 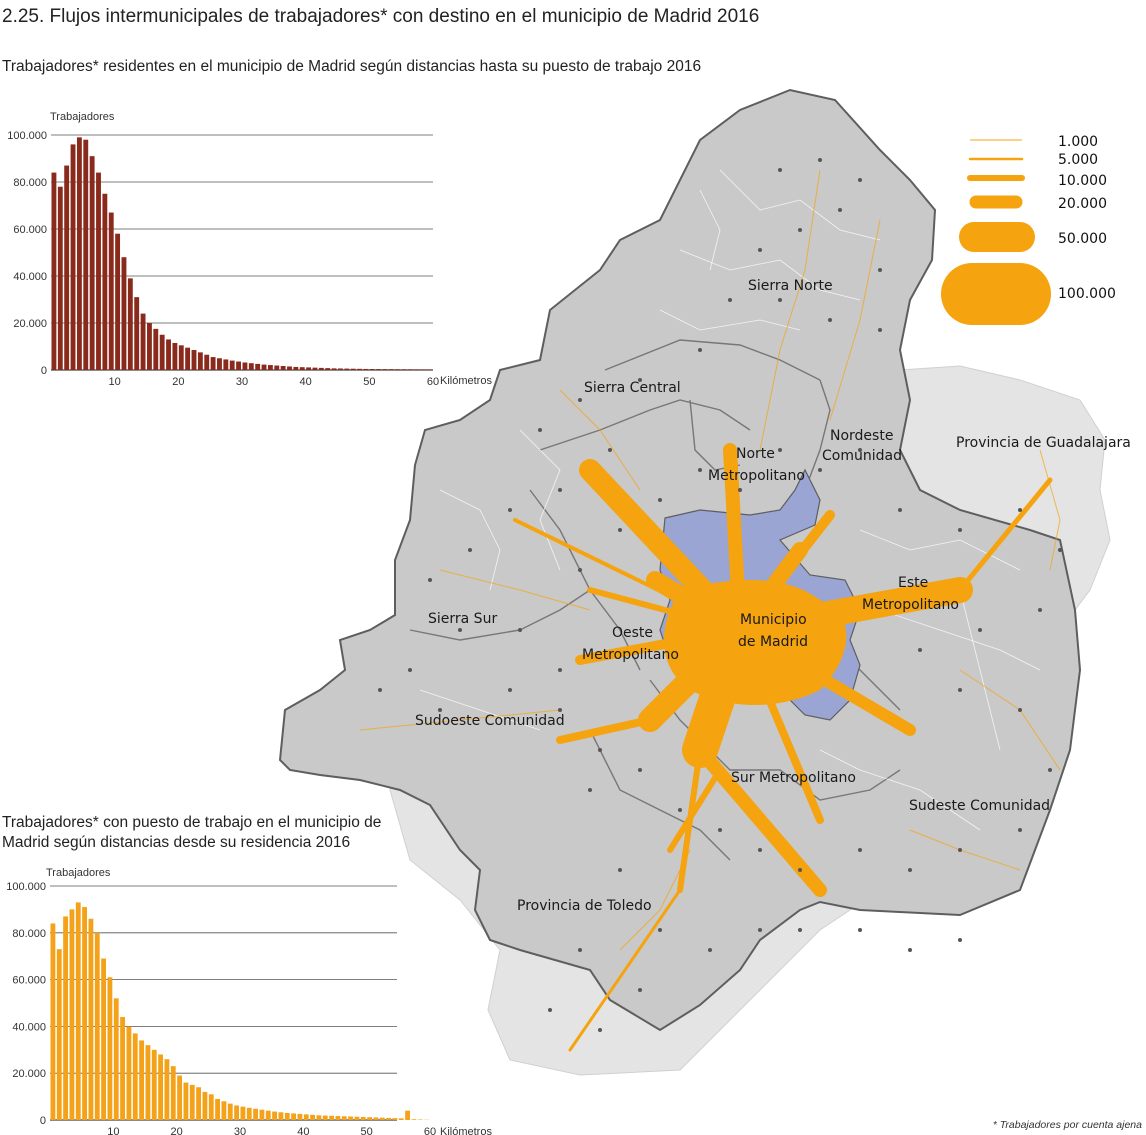 What do you see at coordinates (43, 1121) in the screenshot?
I see `y-tick-label: 0` at bounding box center [43, 1121].